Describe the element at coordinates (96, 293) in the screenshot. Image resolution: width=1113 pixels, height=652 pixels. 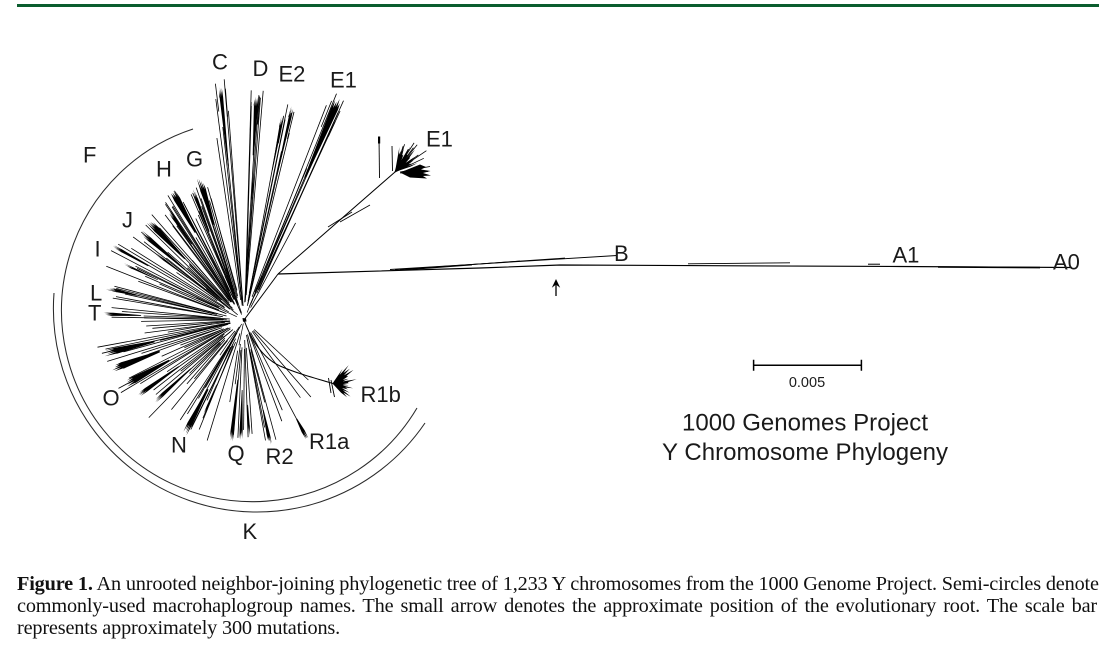
I see `svg-text: L` at that location.